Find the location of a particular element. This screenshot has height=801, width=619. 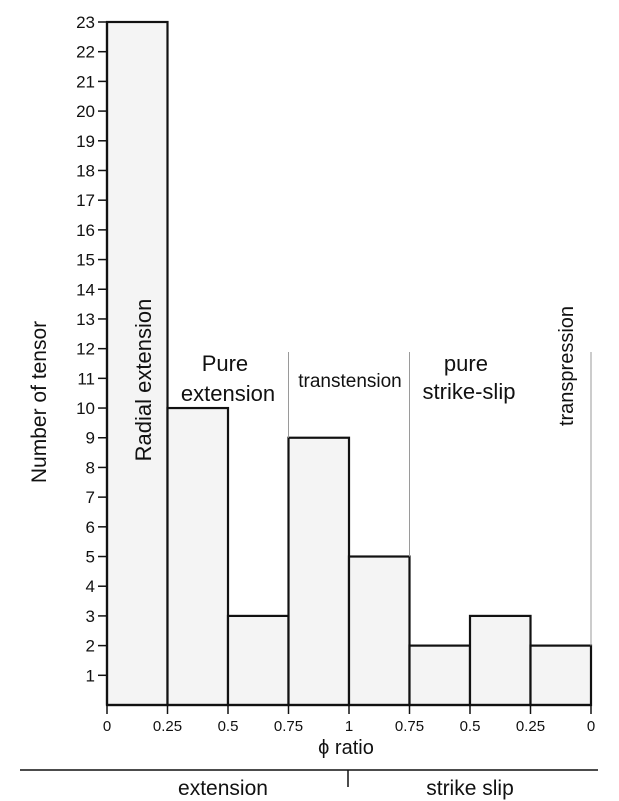

y-tick-label-5: 5 is located at coordinates (90, 557).